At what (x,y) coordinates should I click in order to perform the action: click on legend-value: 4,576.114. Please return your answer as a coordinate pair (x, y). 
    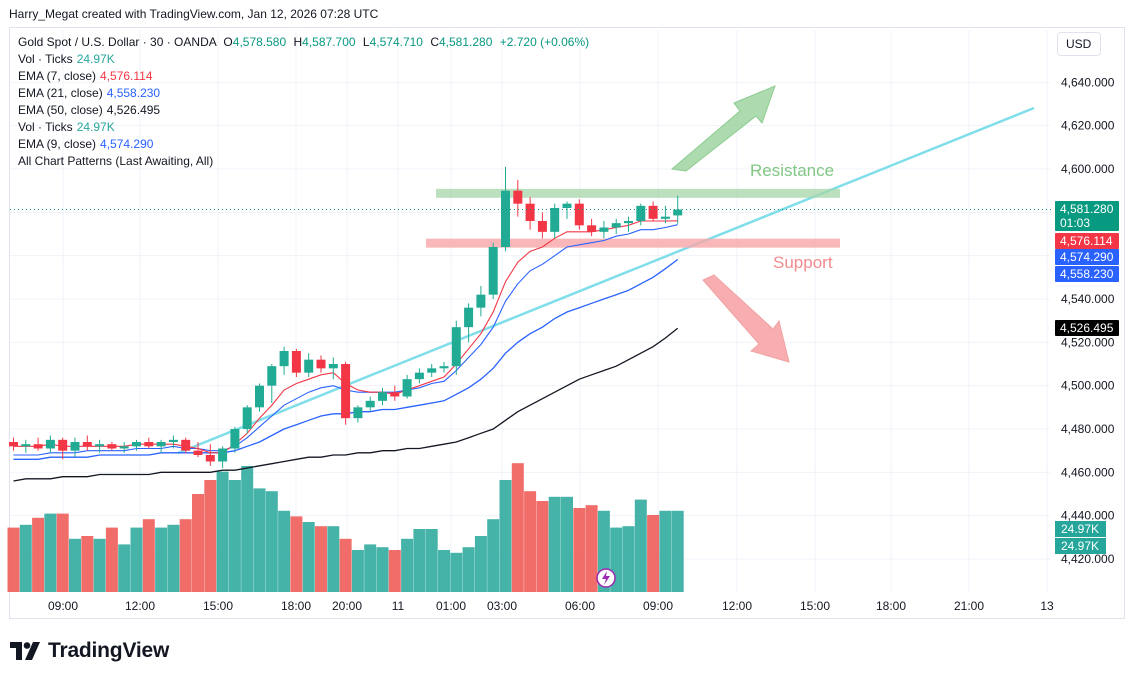
    Looking at the image, I should click on (126, 76).